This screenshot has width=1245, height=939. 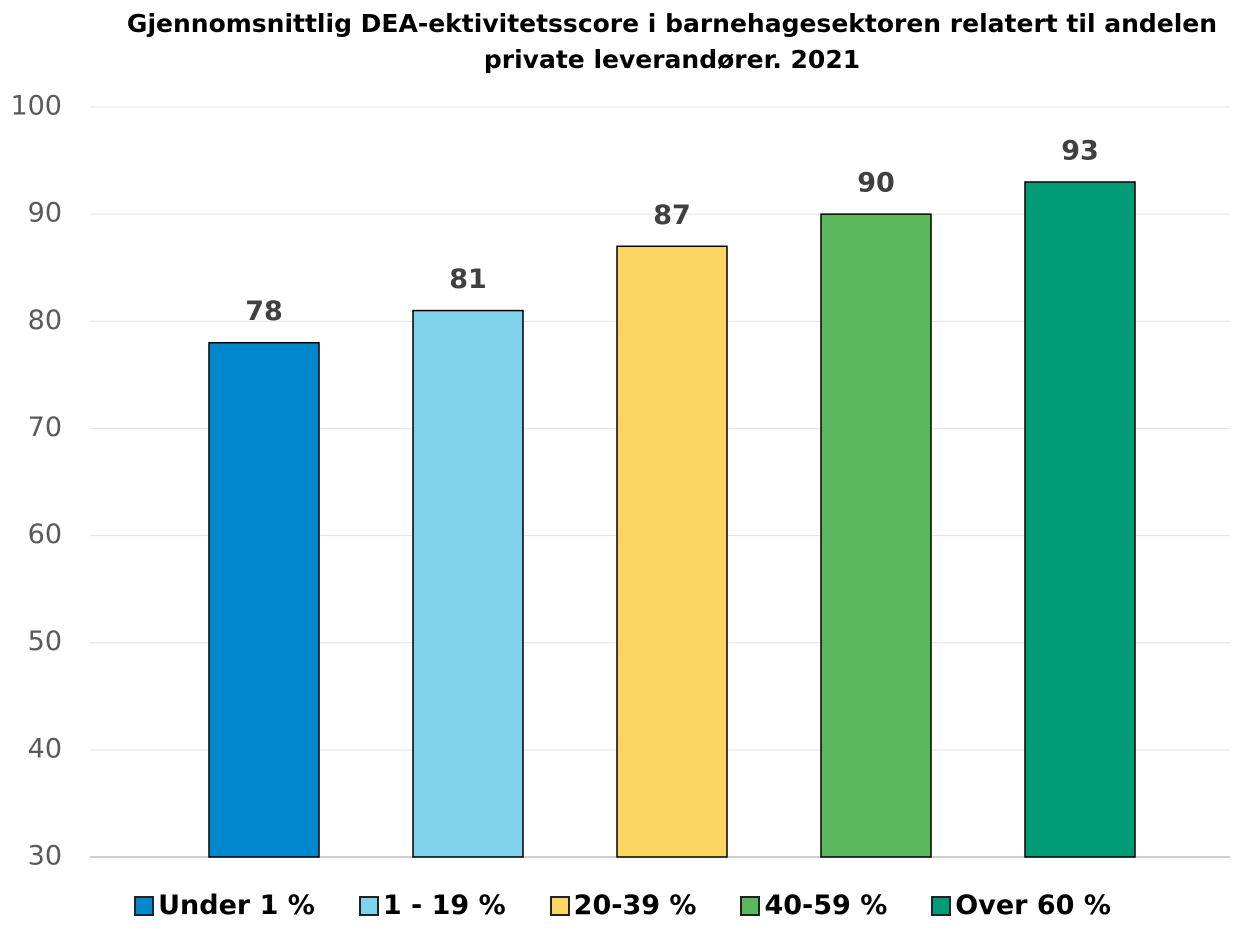 What do you see at coordinates (45, 748) in the screenshot?
I see `y-tick-label: 40` at bounding box center [45, 748].